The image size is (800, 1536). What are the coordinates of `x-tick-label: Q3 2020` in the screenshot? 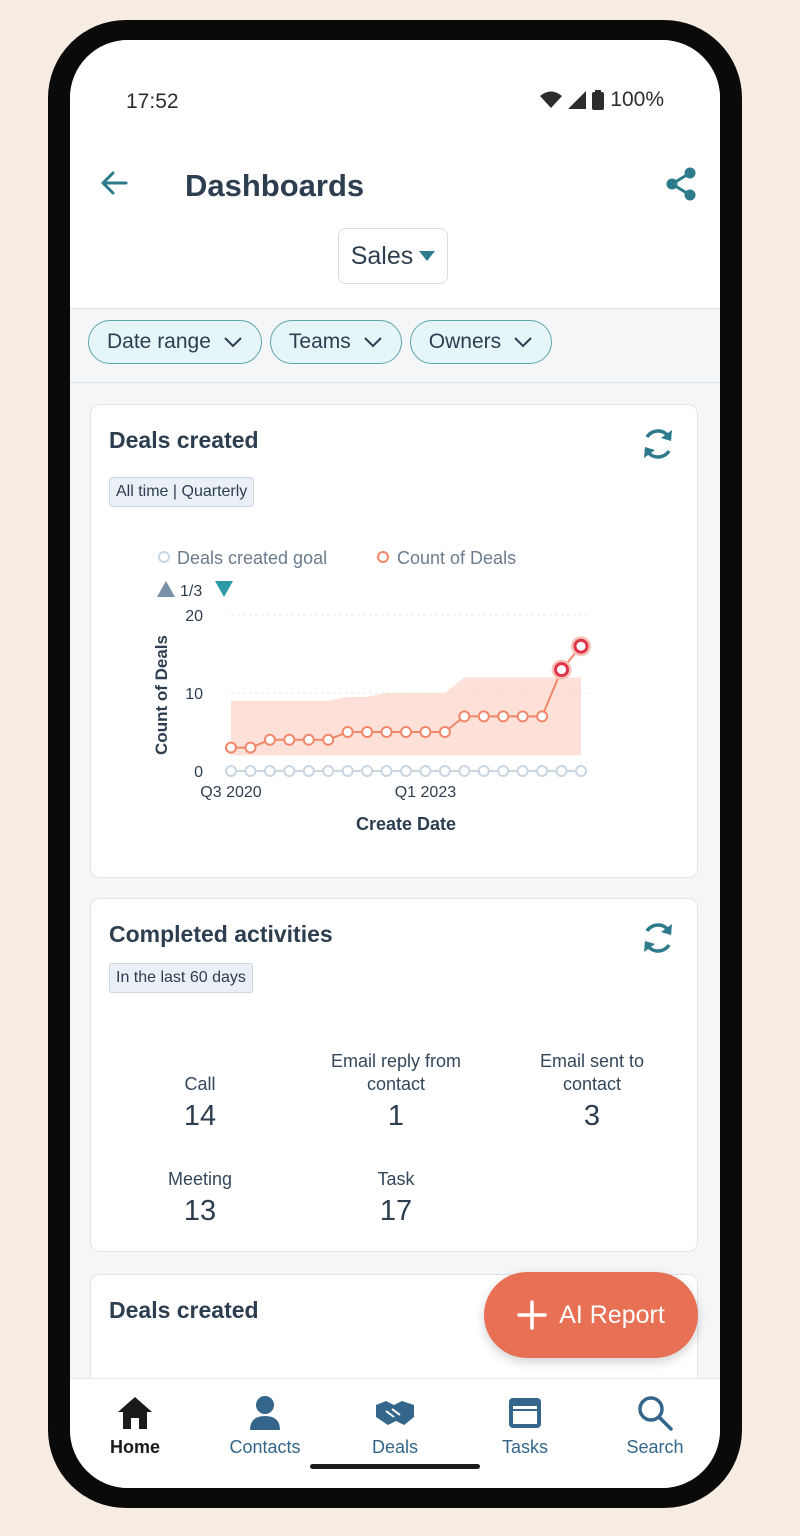 It's located at (230, 792).